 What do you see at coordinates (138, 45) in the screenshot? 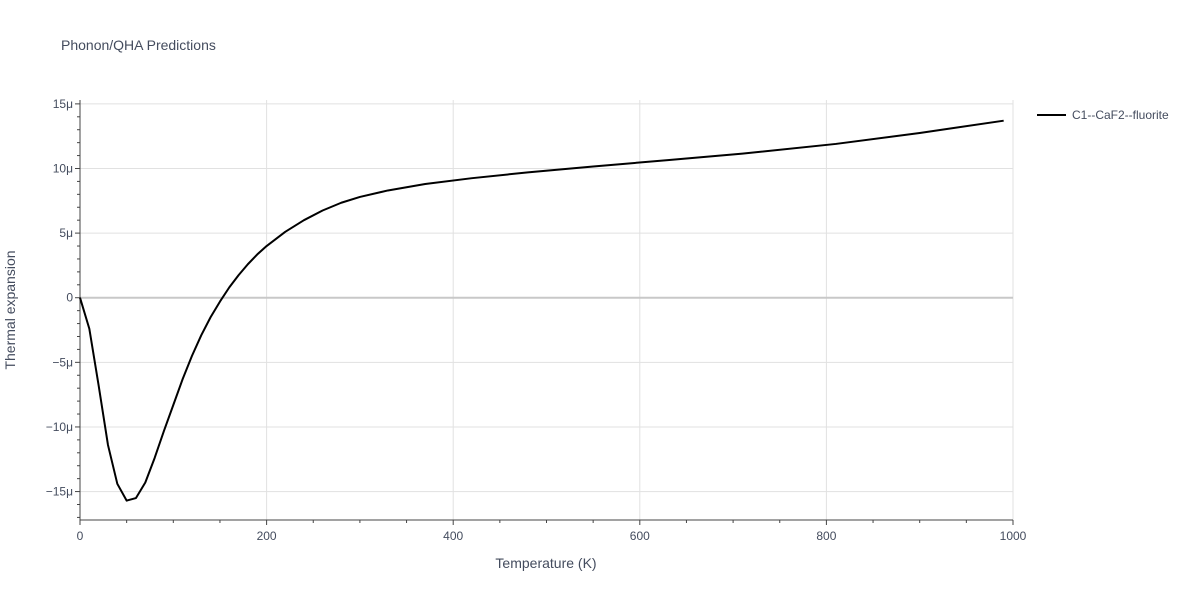
I see `chart-title: Phonon/QHA Predictions` at bounding box center [138, 45].